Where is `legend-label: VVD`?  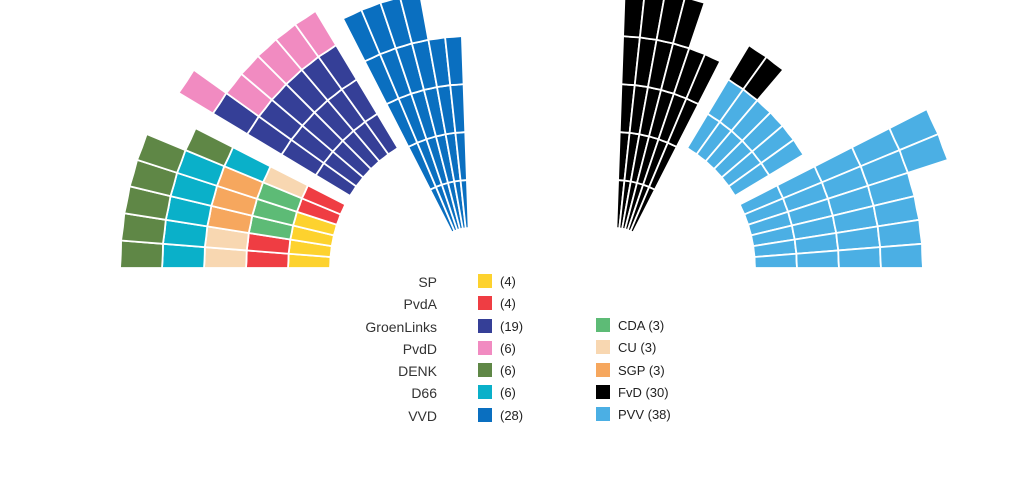
legend-label: VVD is located at coordinates (422, 415).